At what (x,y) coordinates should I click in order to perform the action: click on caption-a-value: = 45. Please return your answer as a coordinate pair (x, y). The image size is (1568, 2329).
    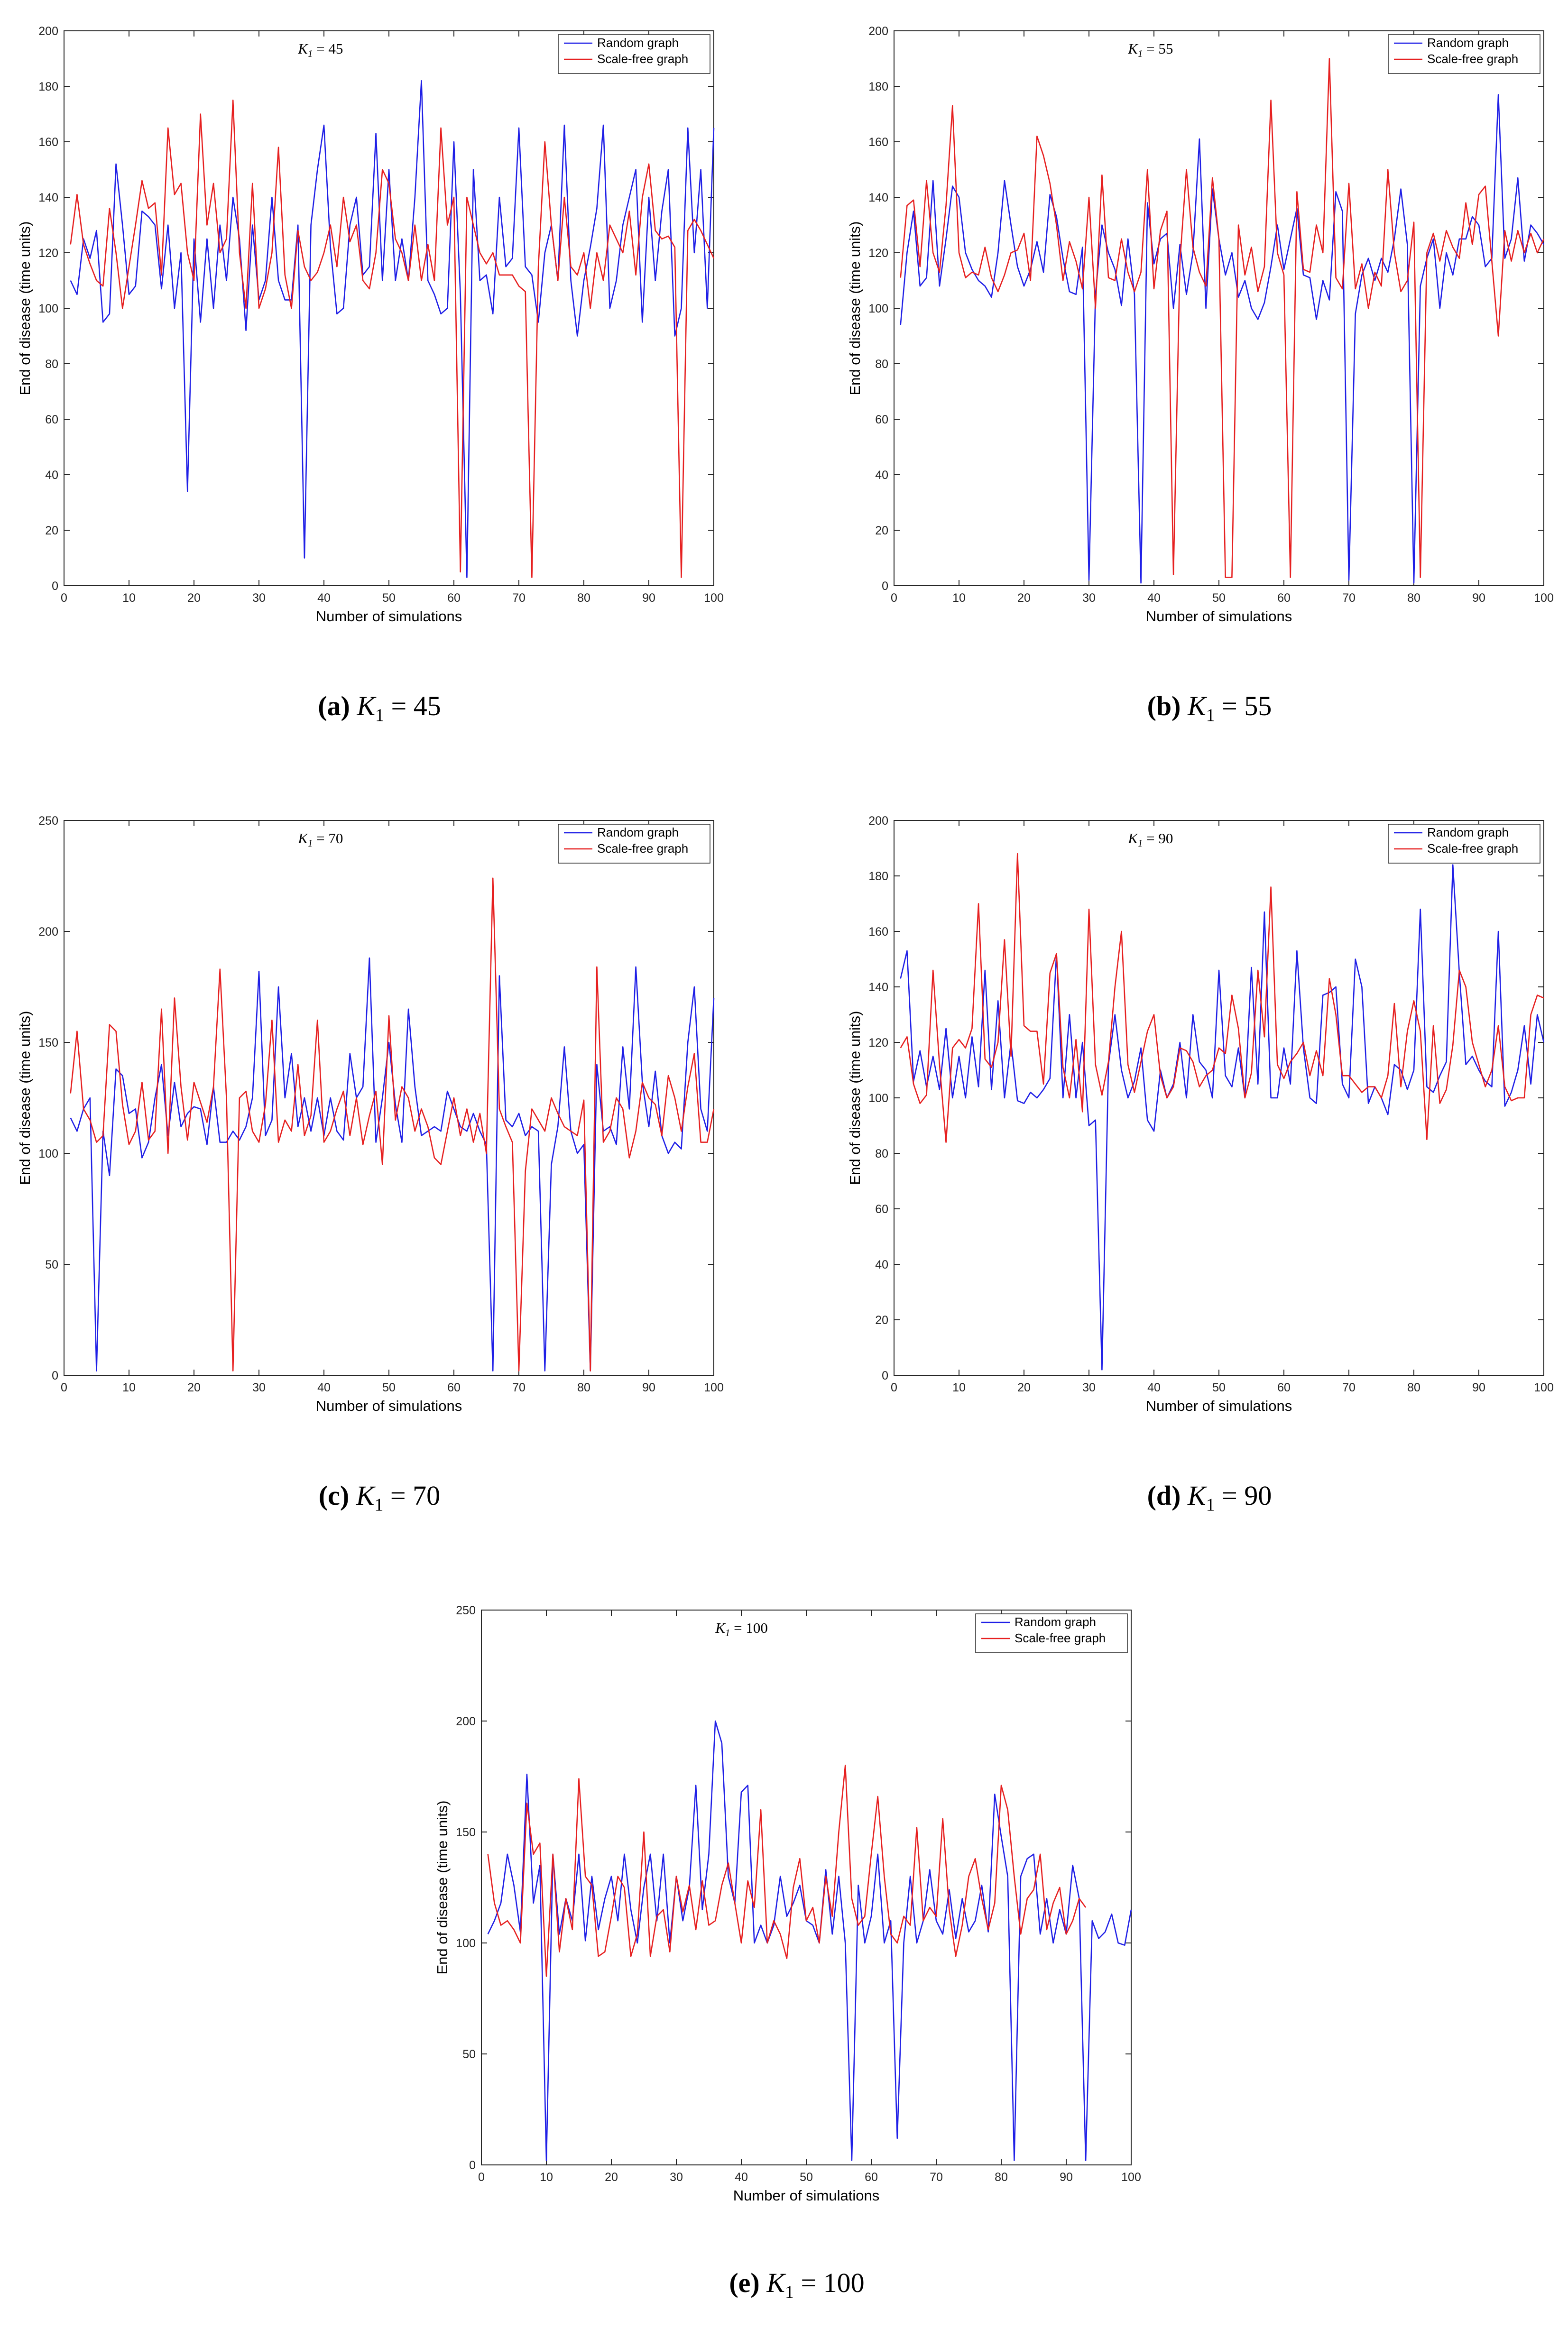
    Looking at the image, I should click on (413, 705).